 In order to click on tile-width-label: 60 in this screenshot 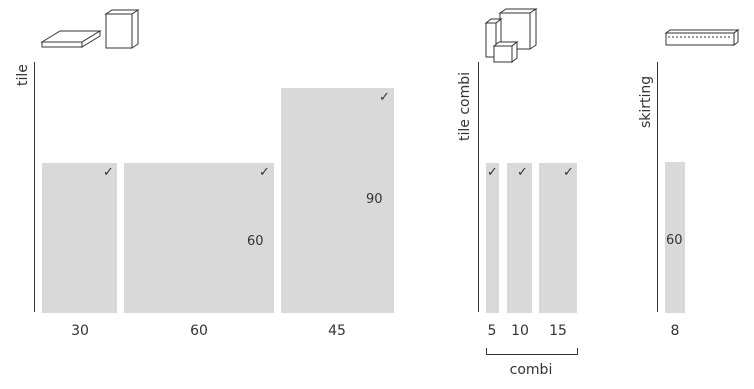, I will do `click(199, 331)`.